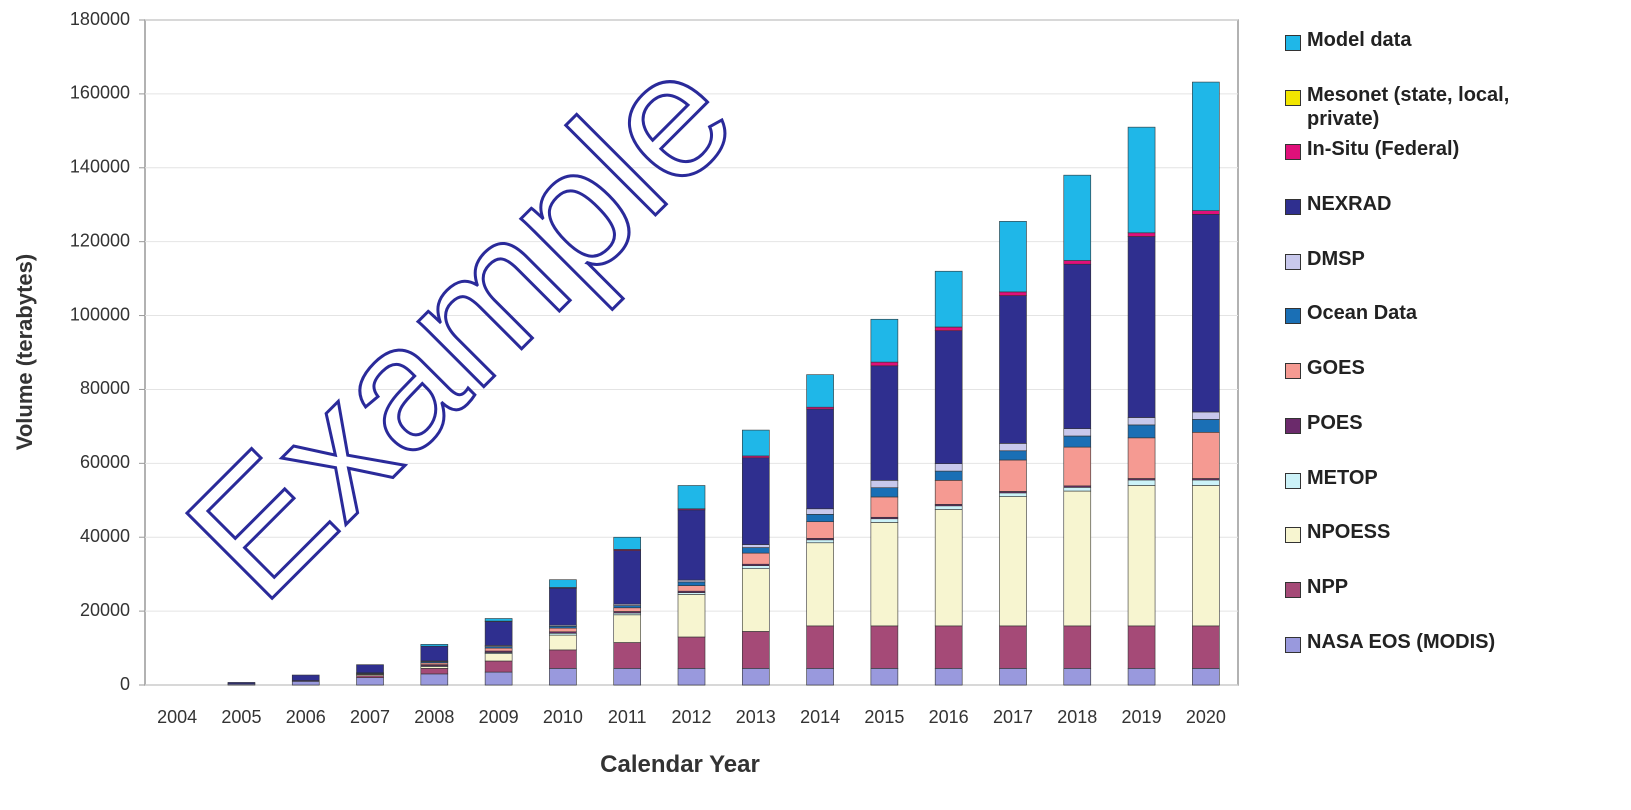 Image resolution: width=1631 pixels, height=810 pixels. Describe the element at coordinates (949, 717) in the screenshot. I see `x-tick-label: 2016` at that location.